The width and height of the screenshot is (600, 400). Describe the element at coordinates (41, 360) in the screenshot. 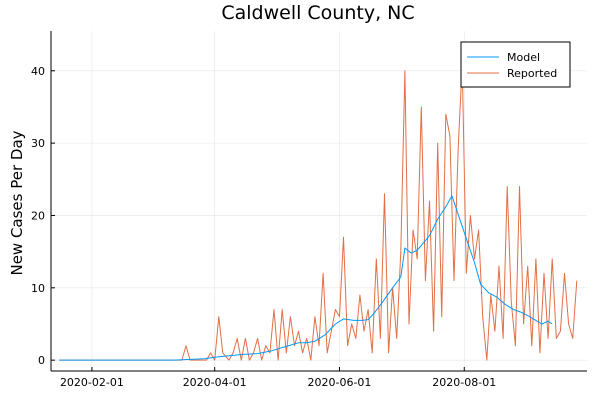

I see `y-tick-label: 0` at that location.